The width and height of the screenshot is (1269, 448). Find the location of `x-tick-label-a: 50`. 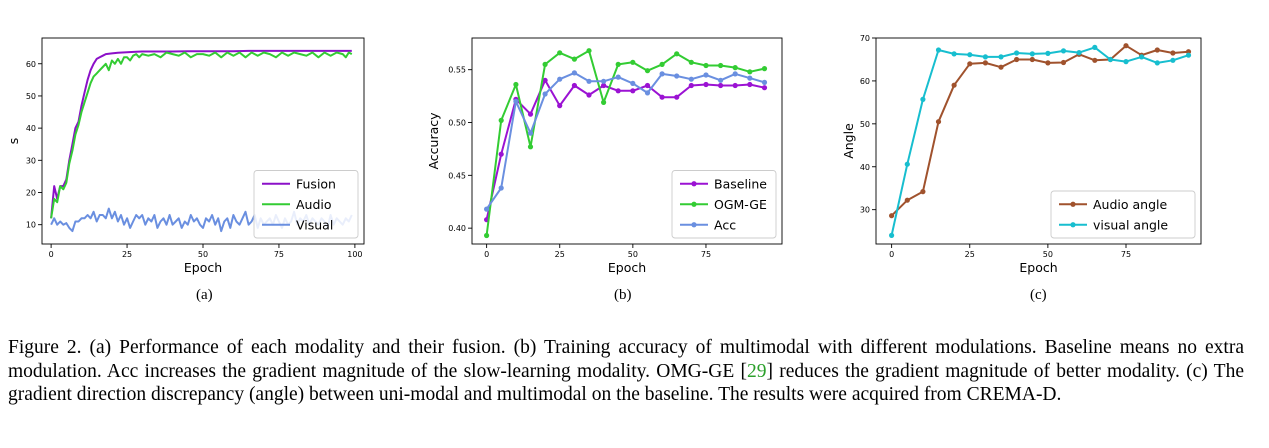

x-tick-label-a: 50 is located at coordinates (203, 254).